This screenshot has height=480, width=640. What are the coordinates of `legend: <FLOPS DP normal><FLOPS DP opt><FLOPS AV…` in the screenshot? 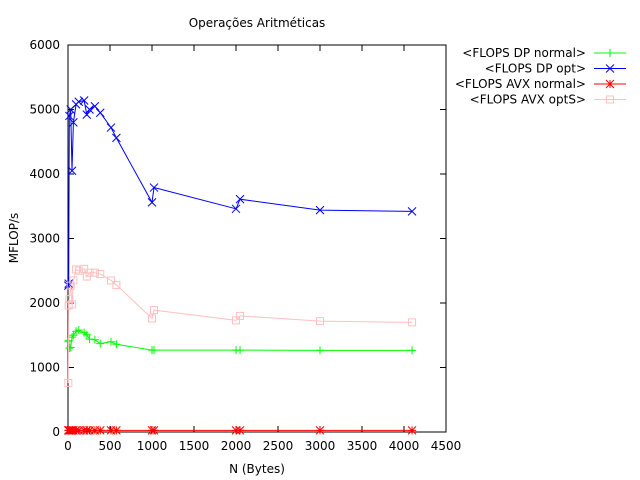 It's located at (540, 76).